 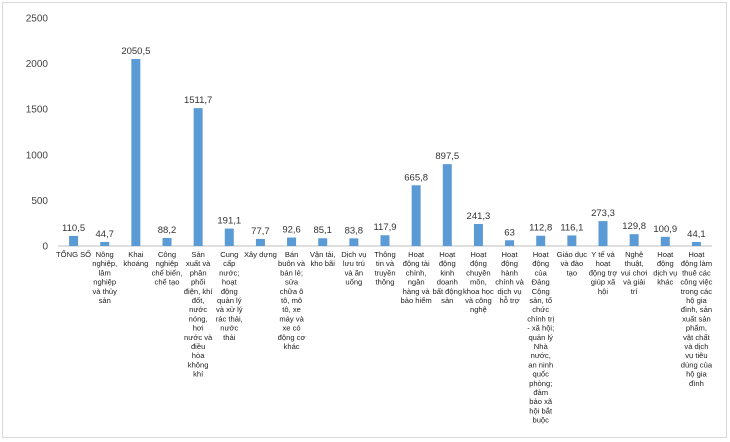 I want to click on category-label: Khai khoáng, so click(x=135, y=259).